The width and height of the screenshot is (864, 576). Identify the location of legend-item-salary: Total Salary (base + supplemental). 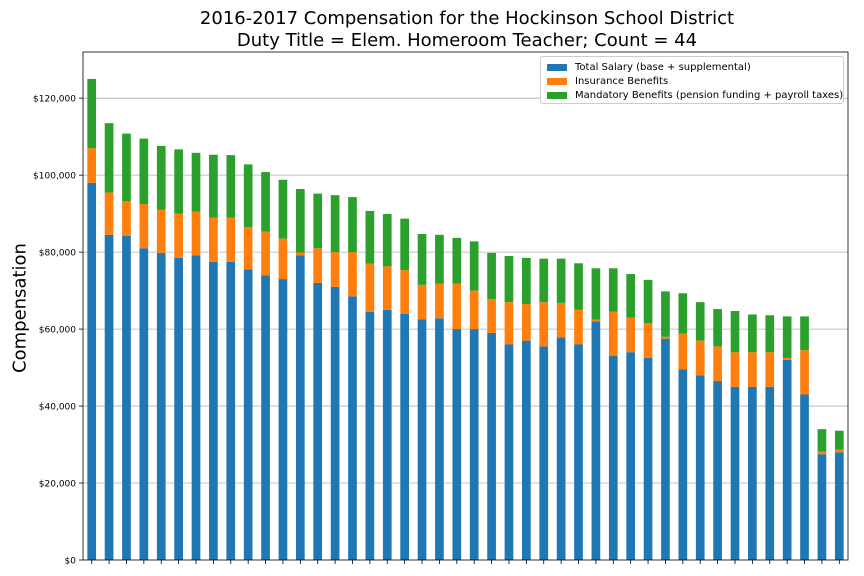
(692, 67).